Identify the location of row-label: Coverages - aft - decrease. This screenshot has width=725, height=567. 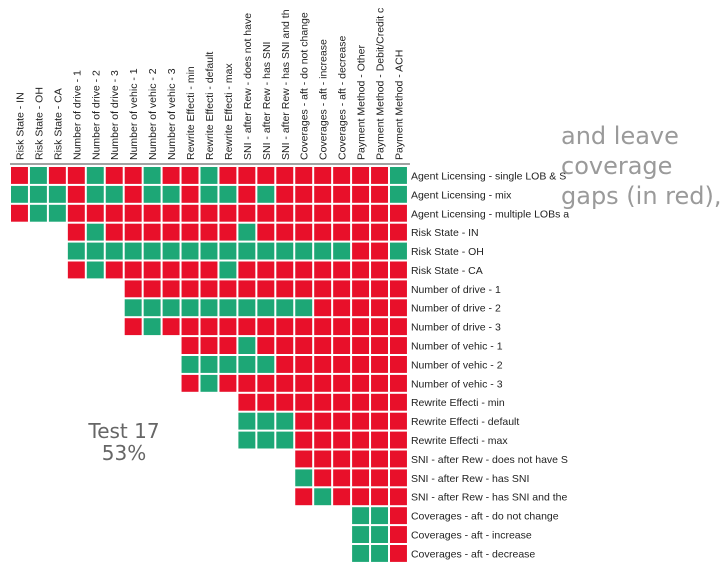
(473, 555).